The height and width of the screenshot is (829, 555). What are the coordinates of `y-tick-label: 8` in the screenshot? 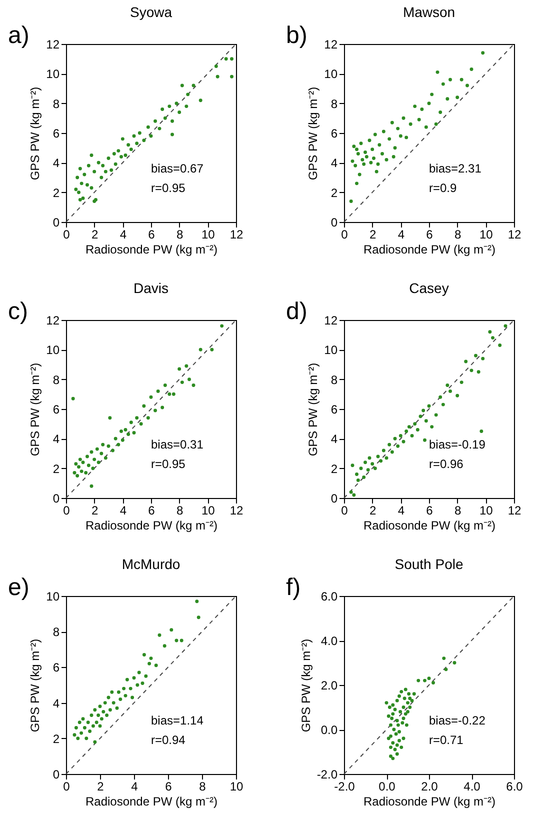 It's located at (56, 379).